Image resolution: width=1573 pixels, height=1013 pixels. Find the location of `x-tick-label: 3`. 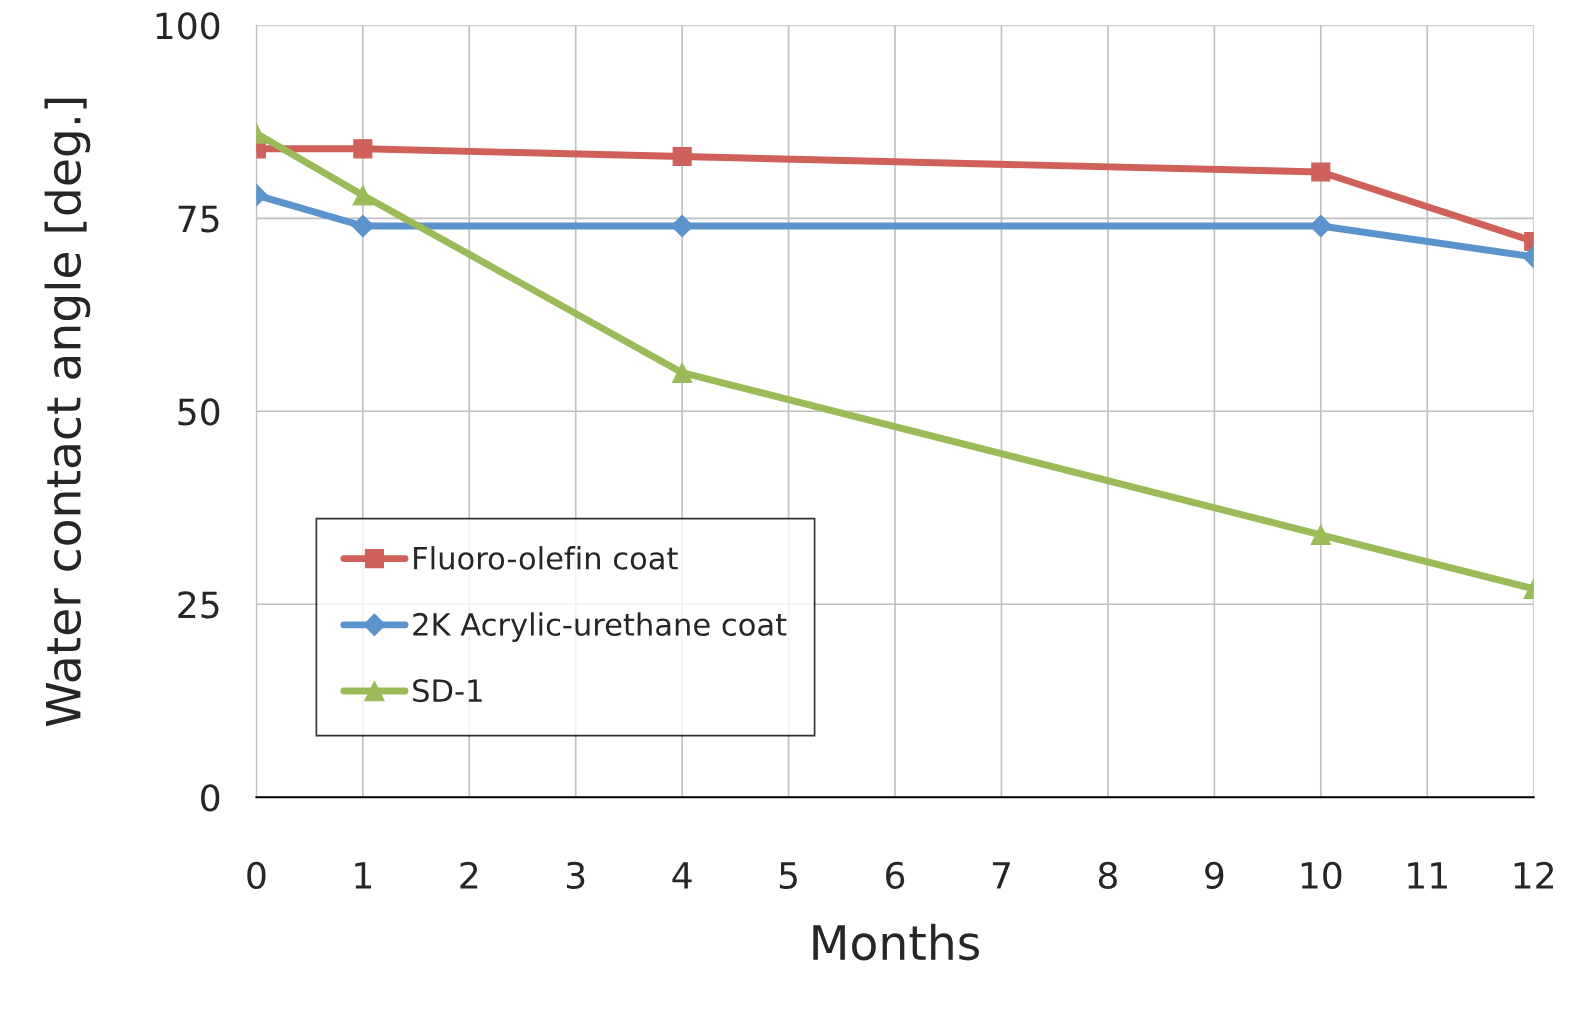

x-tick-label: 3 is located at coordinates (575, 875).